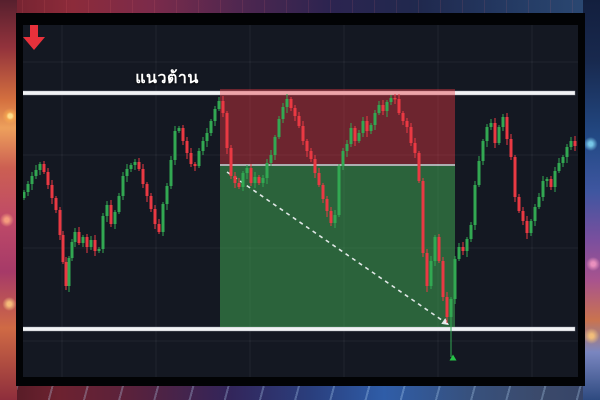 The height and width of the screenshot is (400, 600). Describe the element at coordinates (445, 321) in the screenshot. I see `trend-line-arrowhead` at that location.